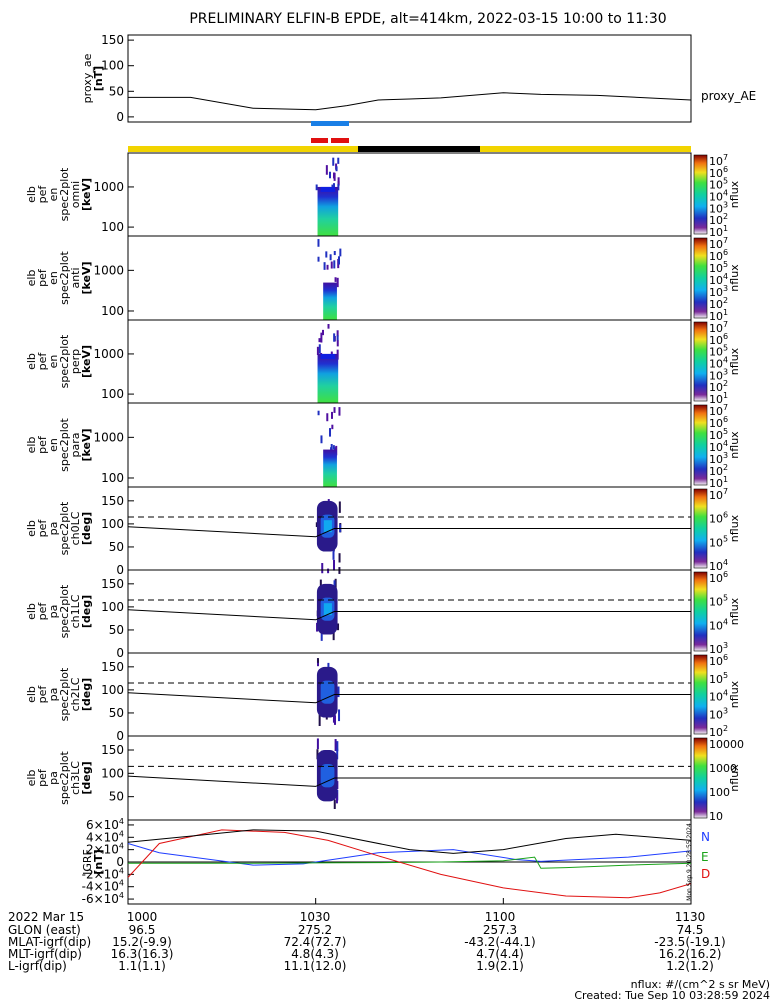  What do you see at coordinates (718, 339) in the screenshot?
I see `colorbar-tick-label: 10⁶` at bounding box center [718, 339].